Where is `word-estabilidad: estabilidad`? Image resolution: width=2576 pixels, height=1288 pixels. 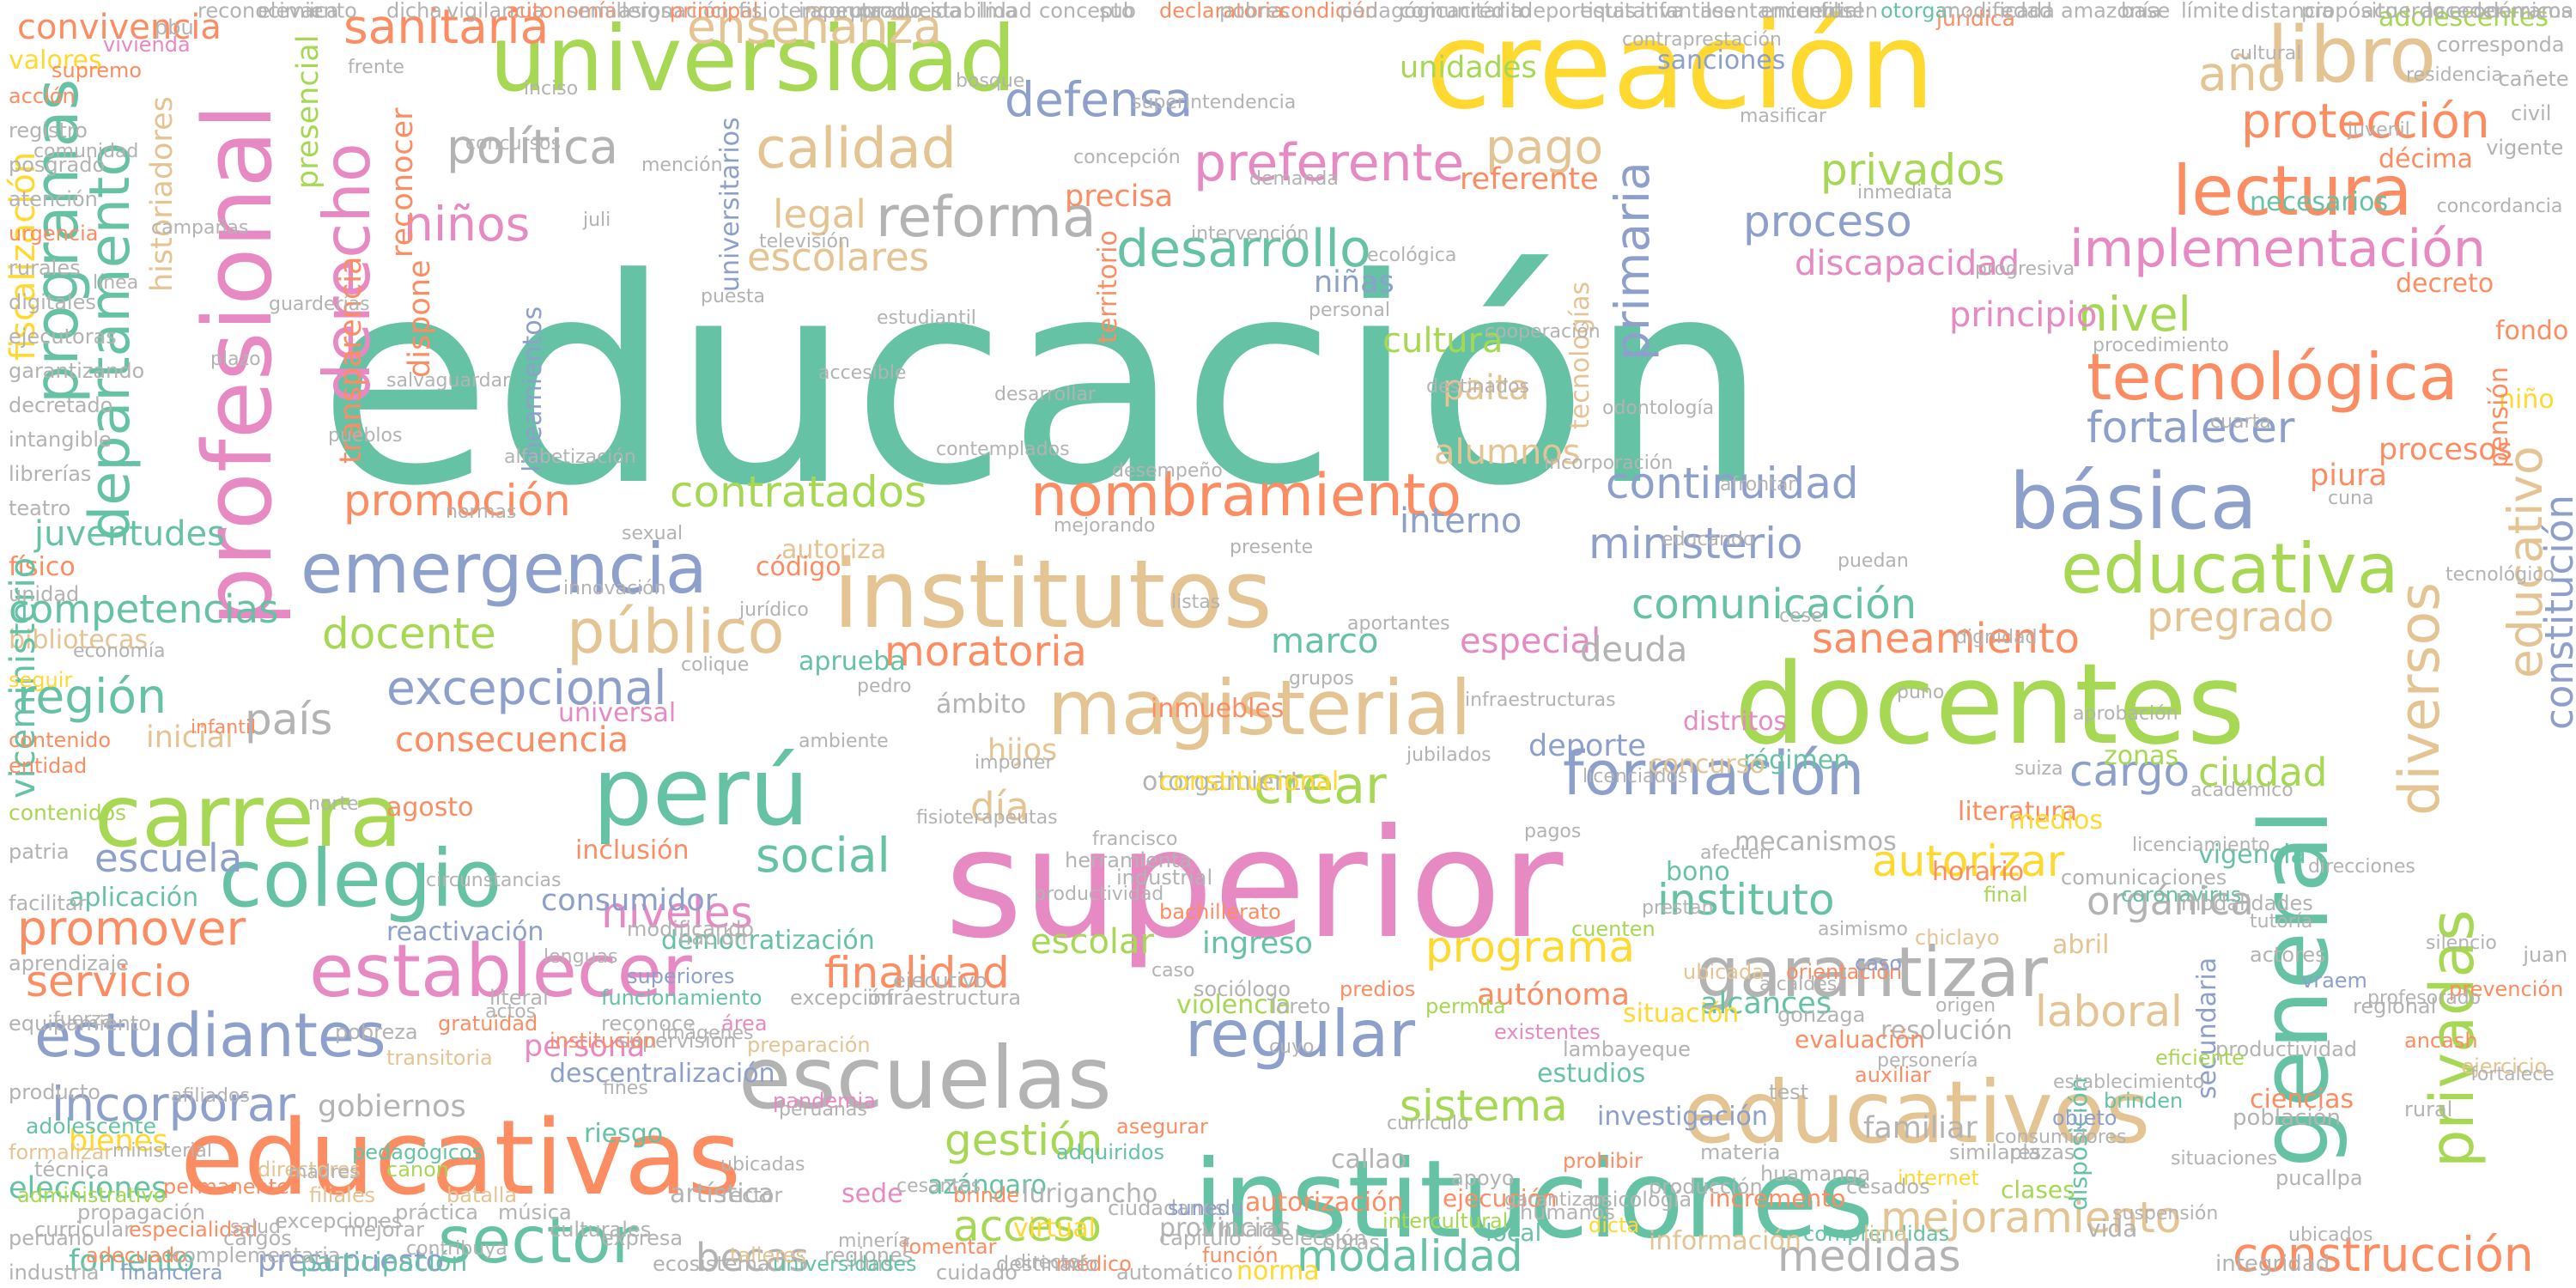 word-estabilidad: estabilidad is located at coordinates (976, 11).